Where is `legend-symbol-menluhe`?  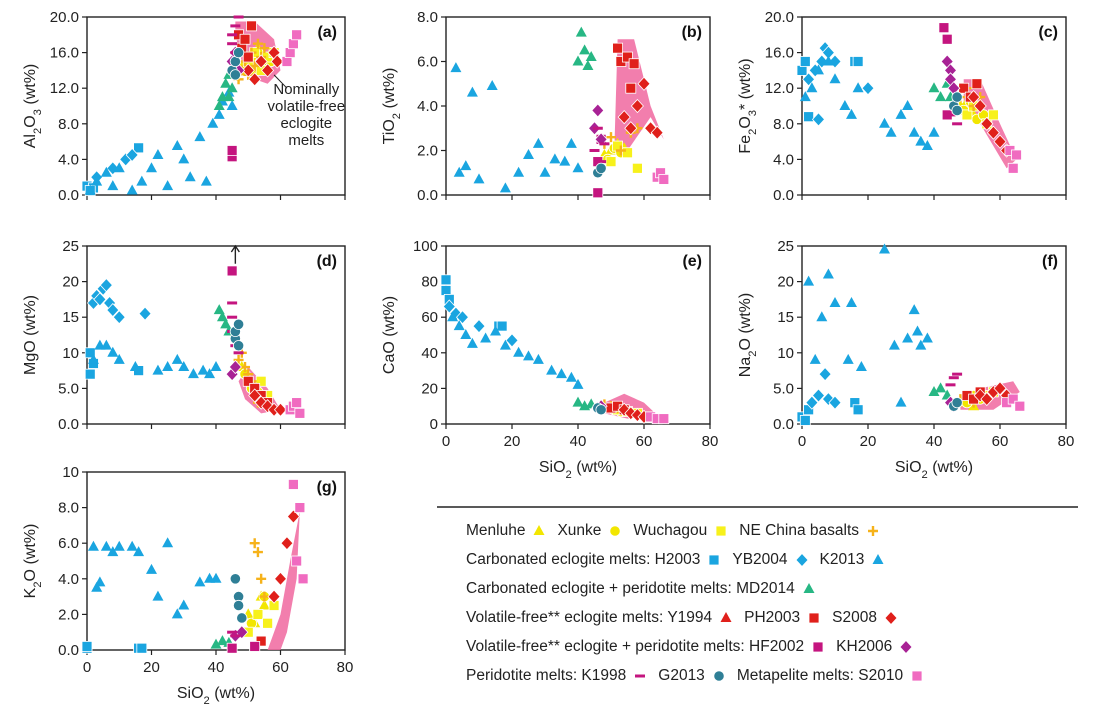 legend-symbol-menluhe is located at coordinates (539, 530).